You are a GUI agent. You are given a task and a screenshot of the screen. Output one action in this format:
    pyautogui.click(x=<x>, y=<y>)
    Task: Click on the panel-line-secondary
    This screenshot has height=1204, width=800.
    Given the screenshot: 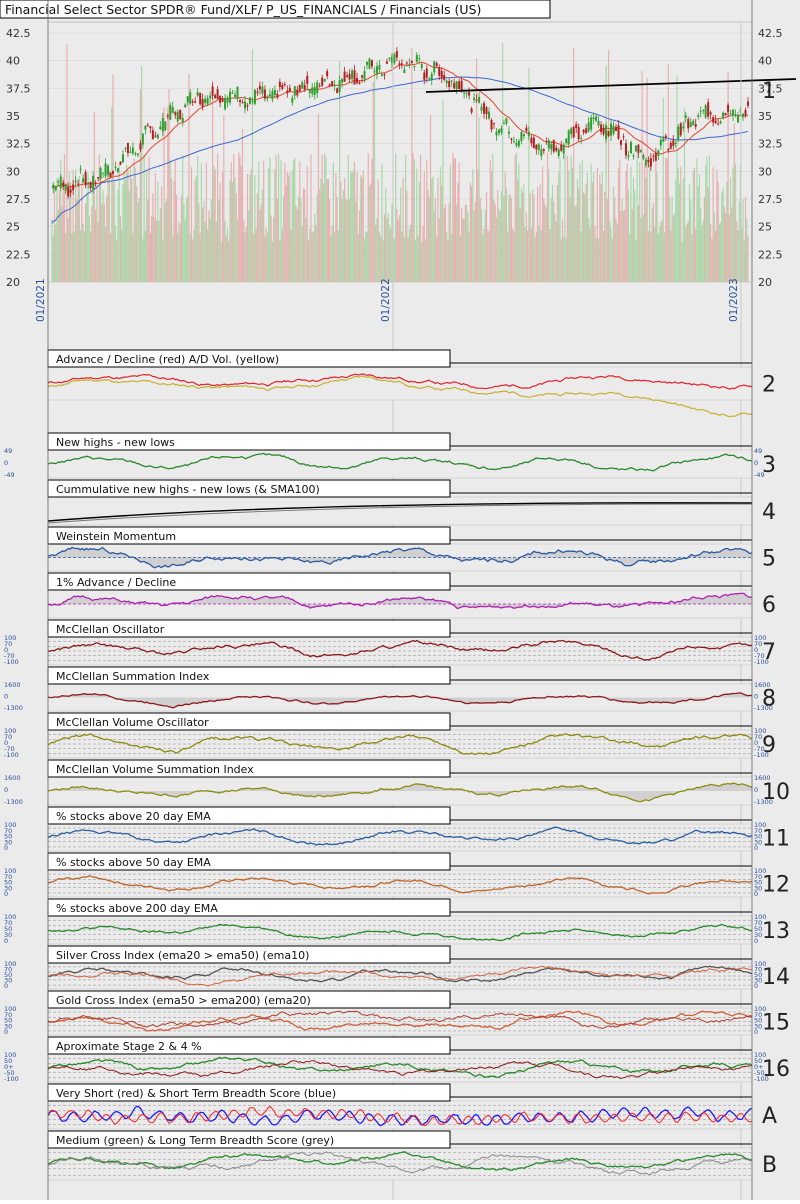 What is the action you would take?
    pyautogui.click(x=400, y=976)
    